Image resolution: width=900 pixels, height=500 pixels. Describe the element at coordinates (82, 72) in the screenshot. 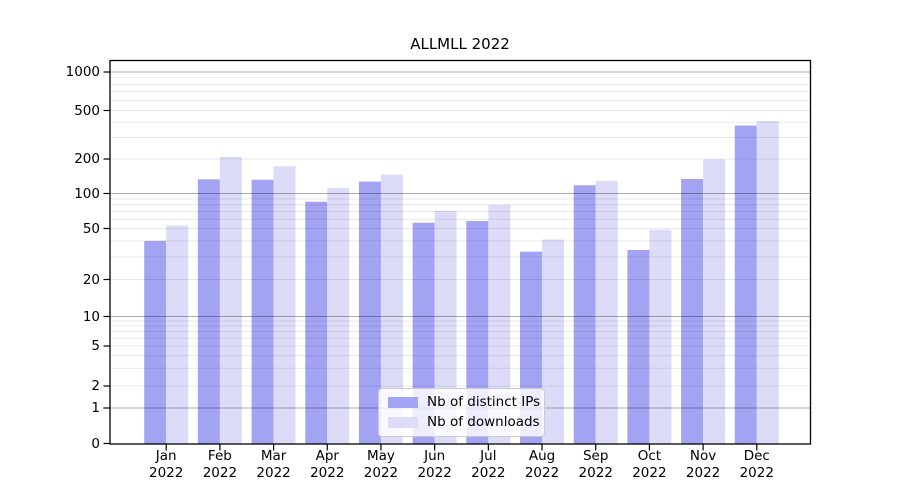

I see `y-tick-label: 1000` at that location.